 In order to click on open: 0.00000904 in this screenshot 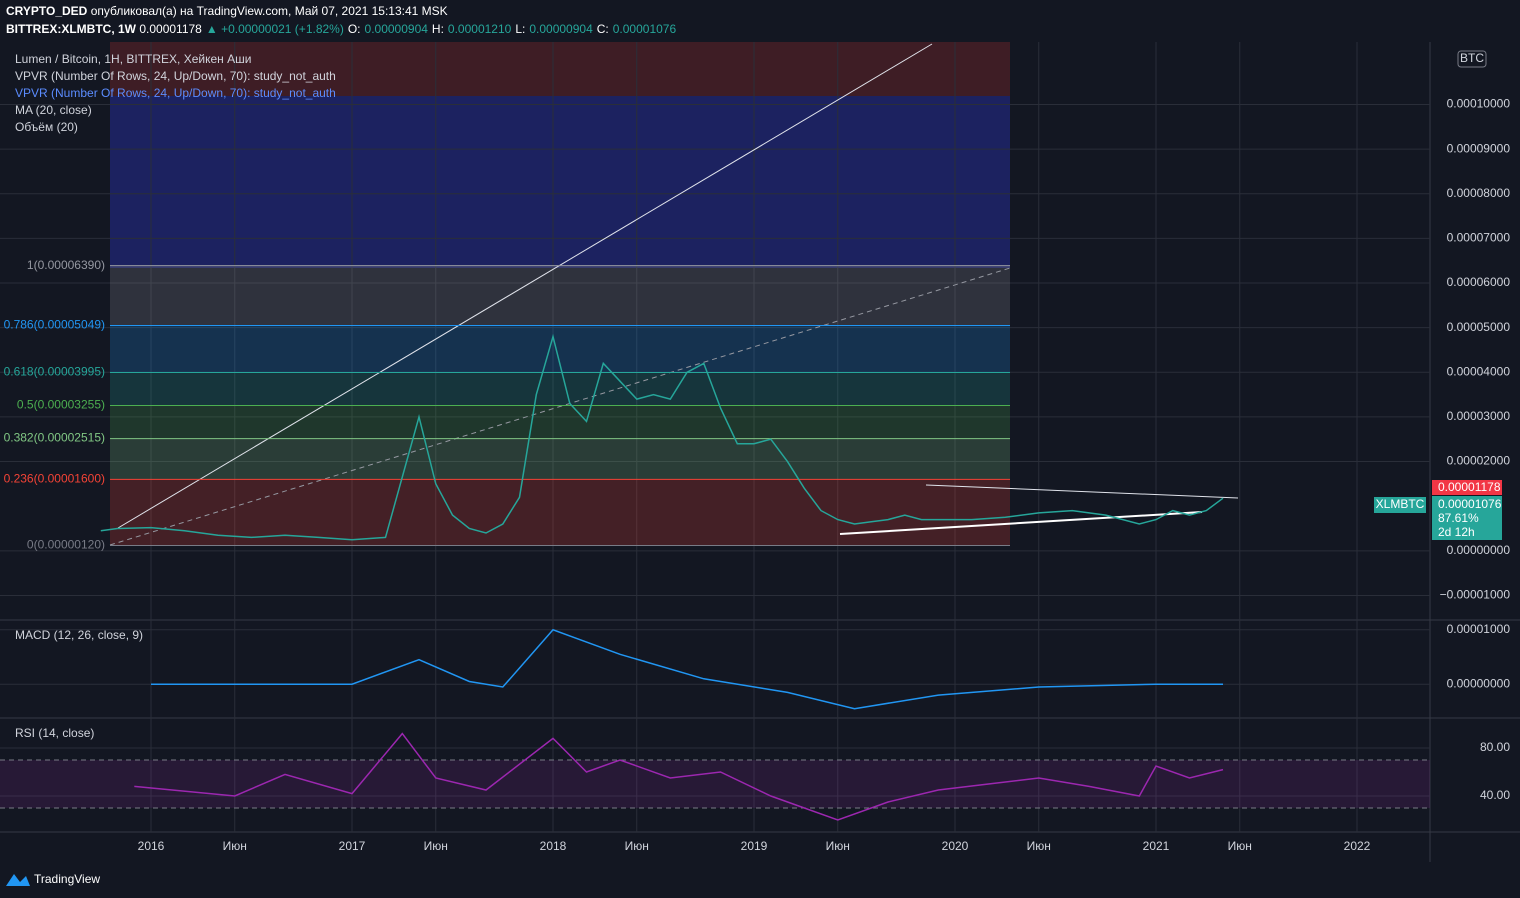, I will do `click(396, 29)`.